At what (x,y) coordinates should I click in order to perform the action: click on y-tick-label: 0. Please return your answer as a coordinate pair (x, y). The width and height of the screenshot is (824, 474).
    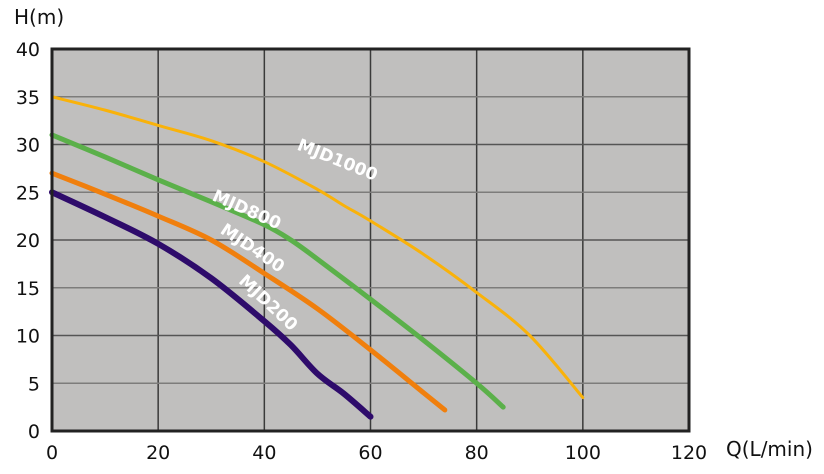
    Looking at the image, I should click on (34, 432).